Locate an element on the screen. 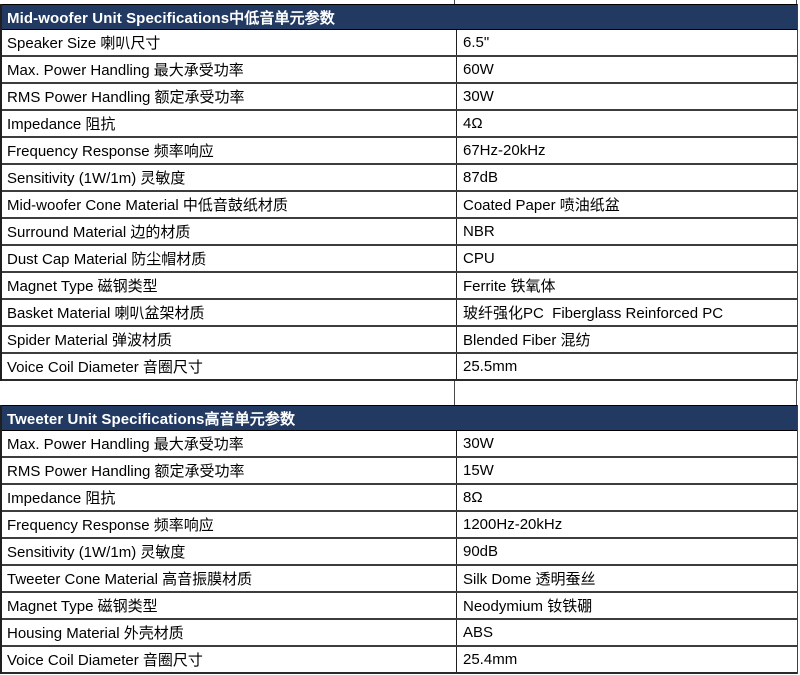 The height and width of the screenshot is (675, 800). midwoofer-section-header: Mid-woofer Unit Specifications中低音单元参数 is located at coordinates (399, 17).